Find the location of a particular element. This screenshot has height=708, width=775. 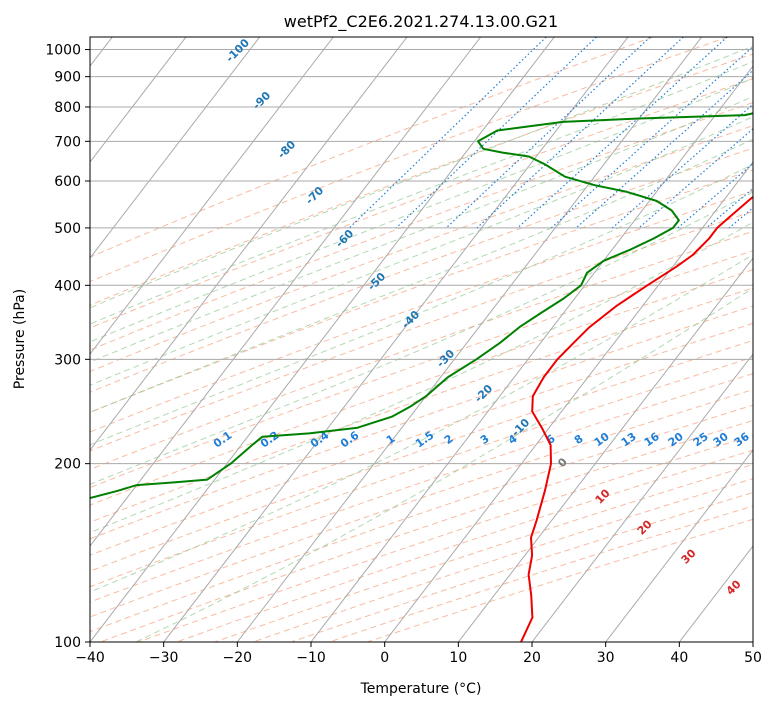

x-tick-label: −10 is located at coordinates (311, 658).